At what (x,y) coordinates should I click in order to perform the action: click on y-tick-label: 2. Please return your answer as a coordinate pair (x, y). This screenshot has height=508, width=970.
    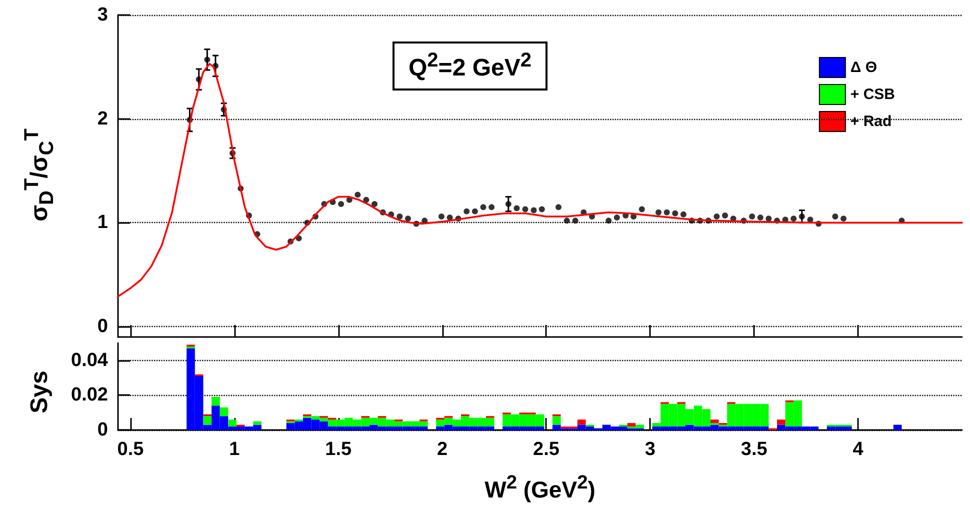
    Looking at the image, I should click on (102, 119).